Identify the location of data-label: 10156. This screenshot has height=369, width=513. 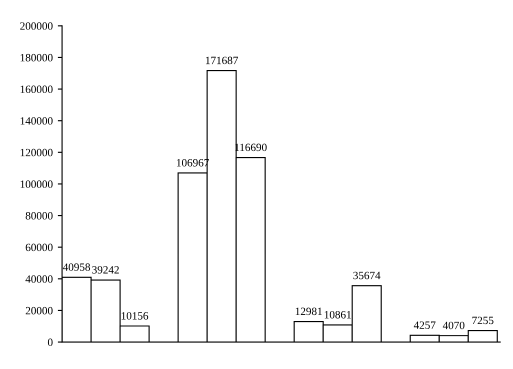
(135, 316).